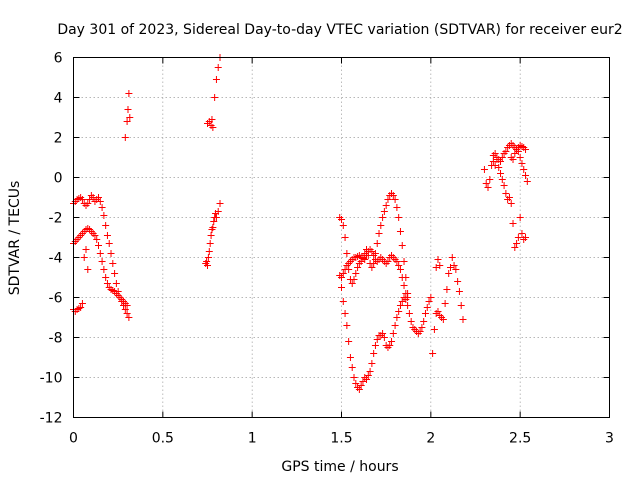 Image resolution: width=640 pixels, height=480 pixels. What do you see at coordinates (505, 165) in the screenshot?
I see `series-pass-l` at bounding box center [505, 165].